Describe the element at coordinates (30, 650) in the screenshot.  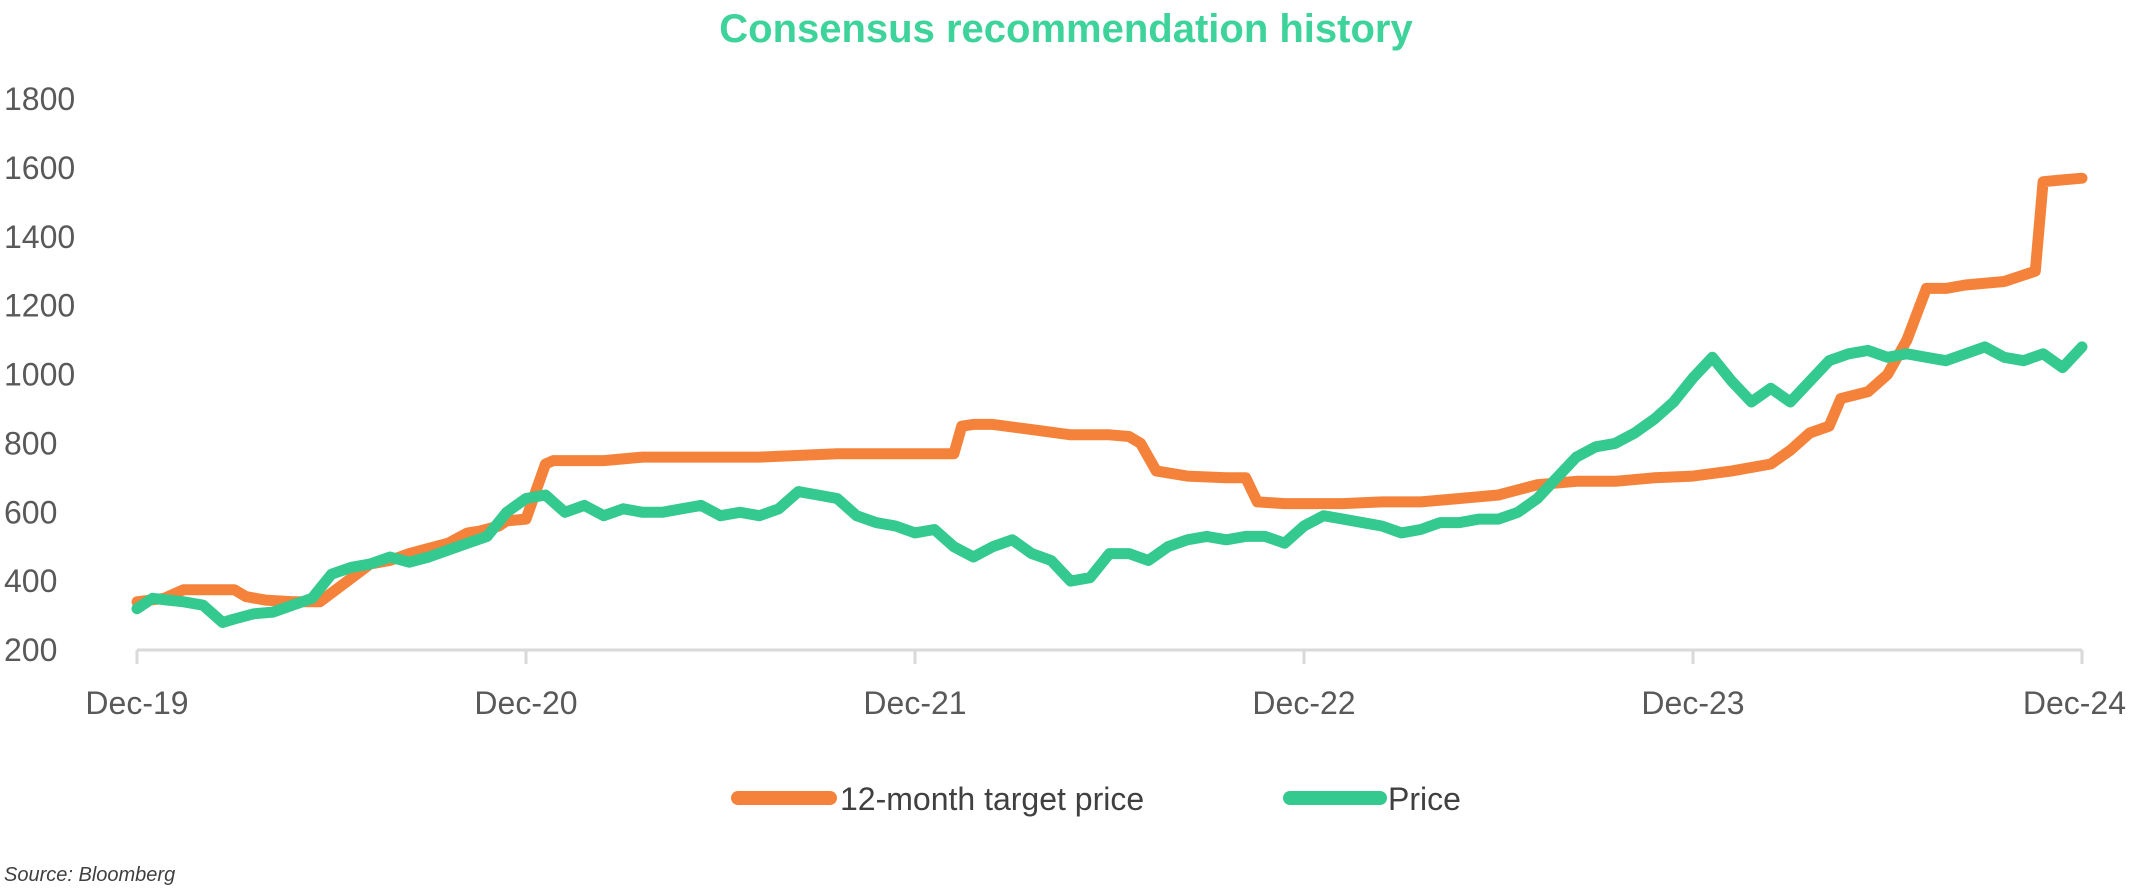
I see `y-tick-label: 200` at that location.